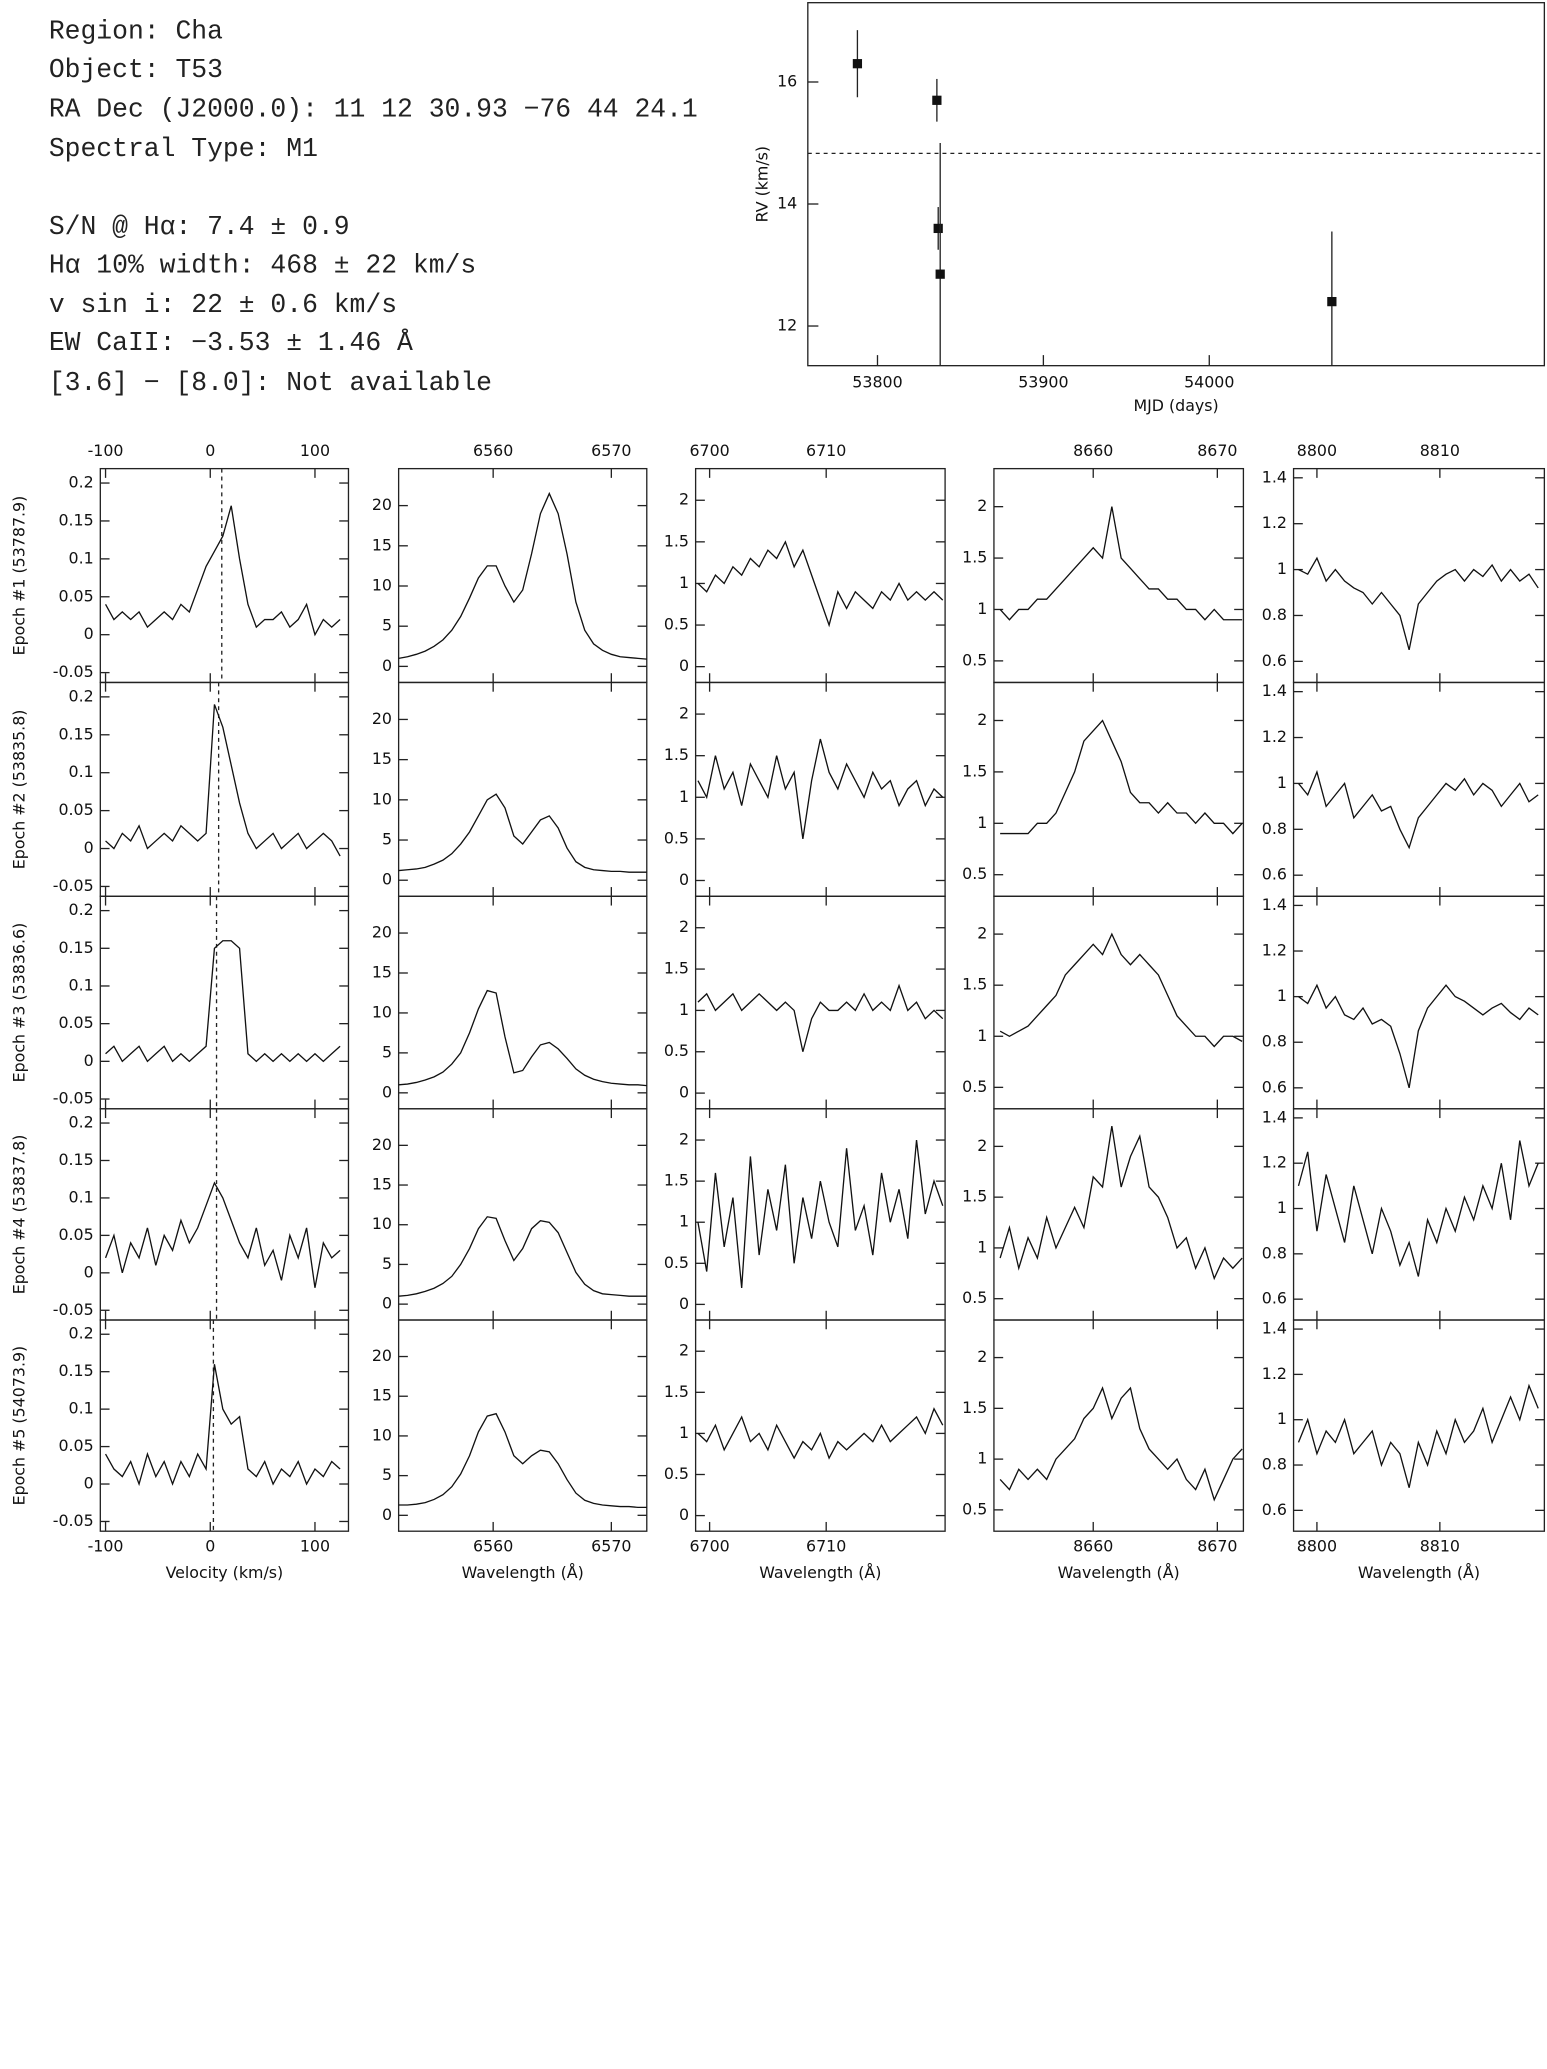 The image size is (1547, 2069). I want to click on x-axis-label: MJD (days), so click(1175, 405).